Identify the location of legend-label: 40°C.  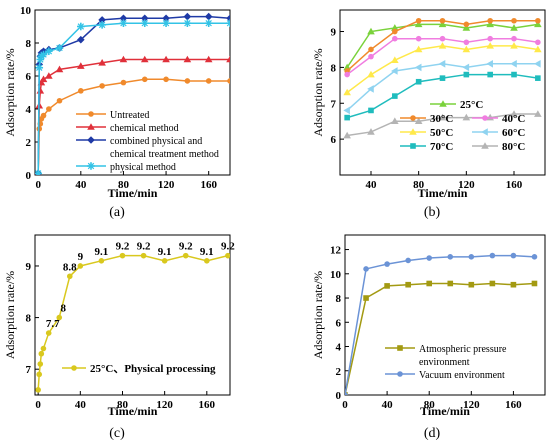
(513, 119).